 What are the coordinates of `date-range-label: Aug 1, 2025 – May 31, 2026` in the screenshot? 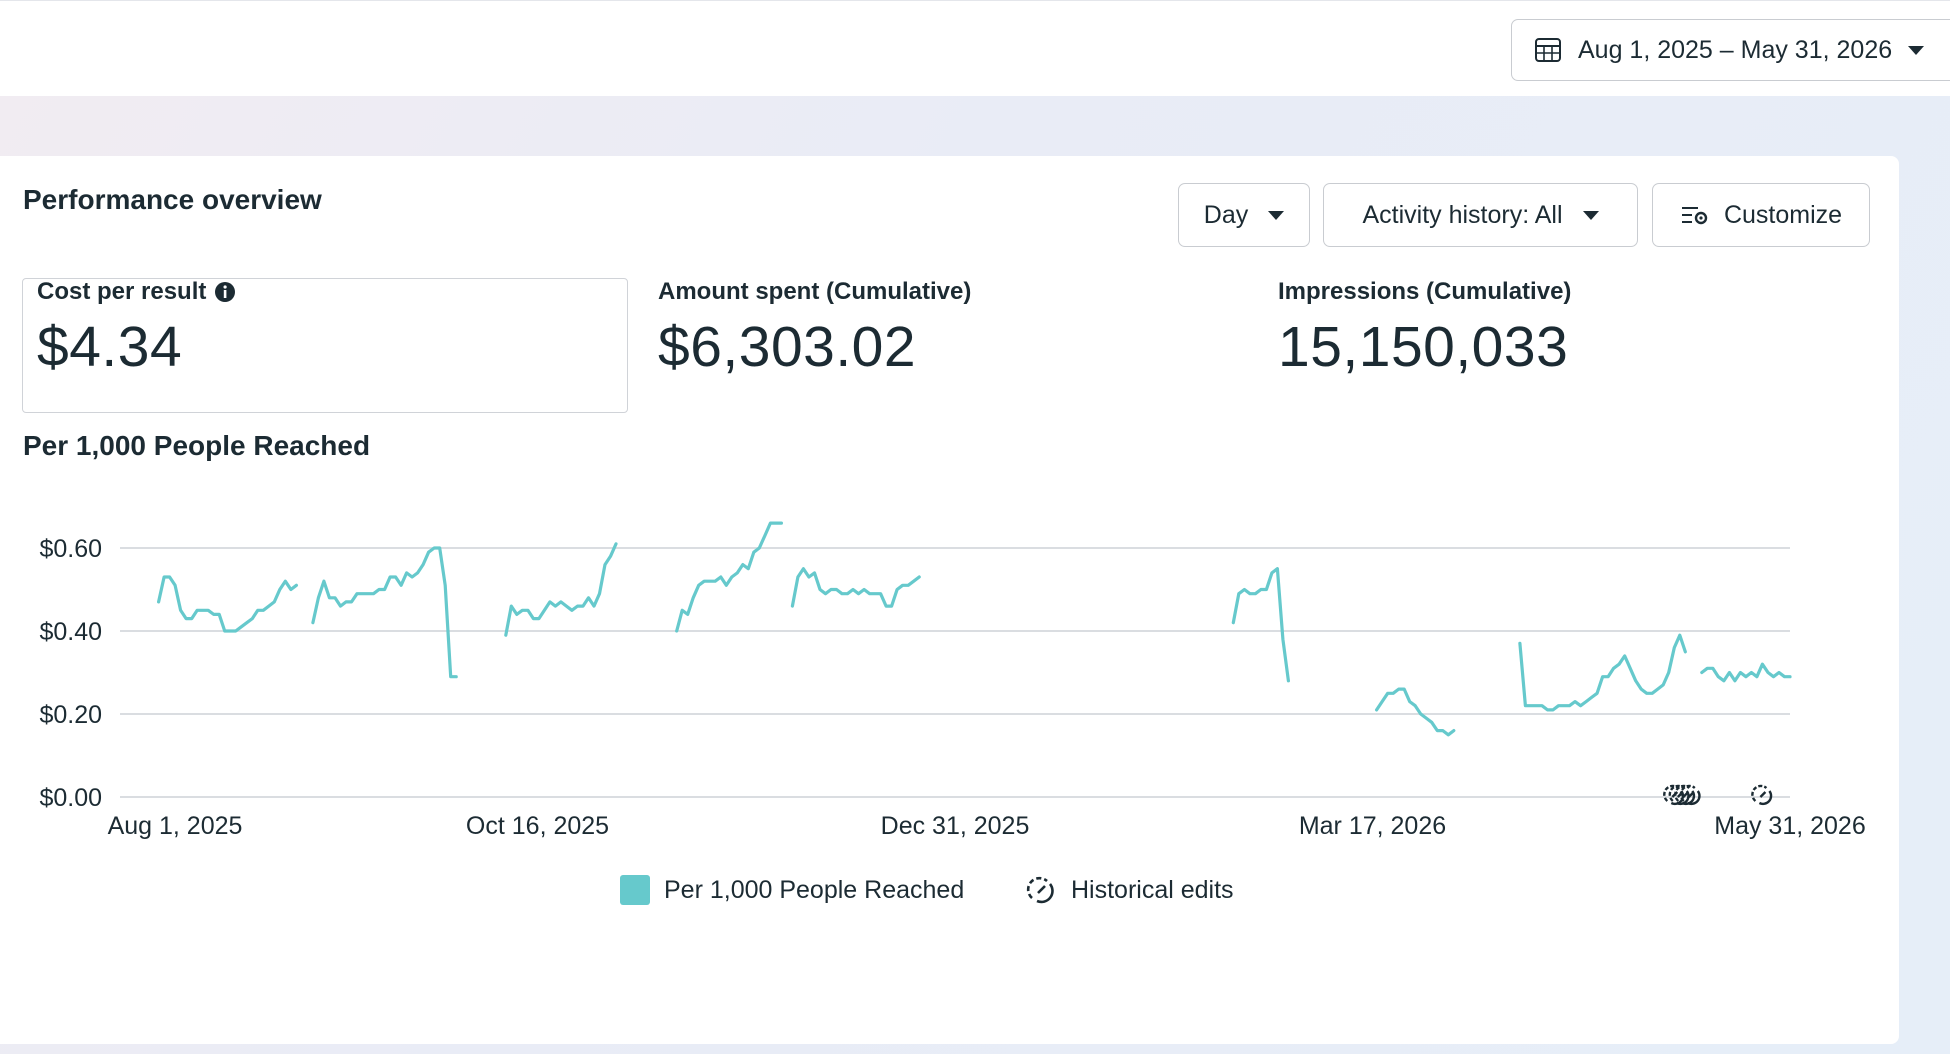 It's located at (1735, 49).